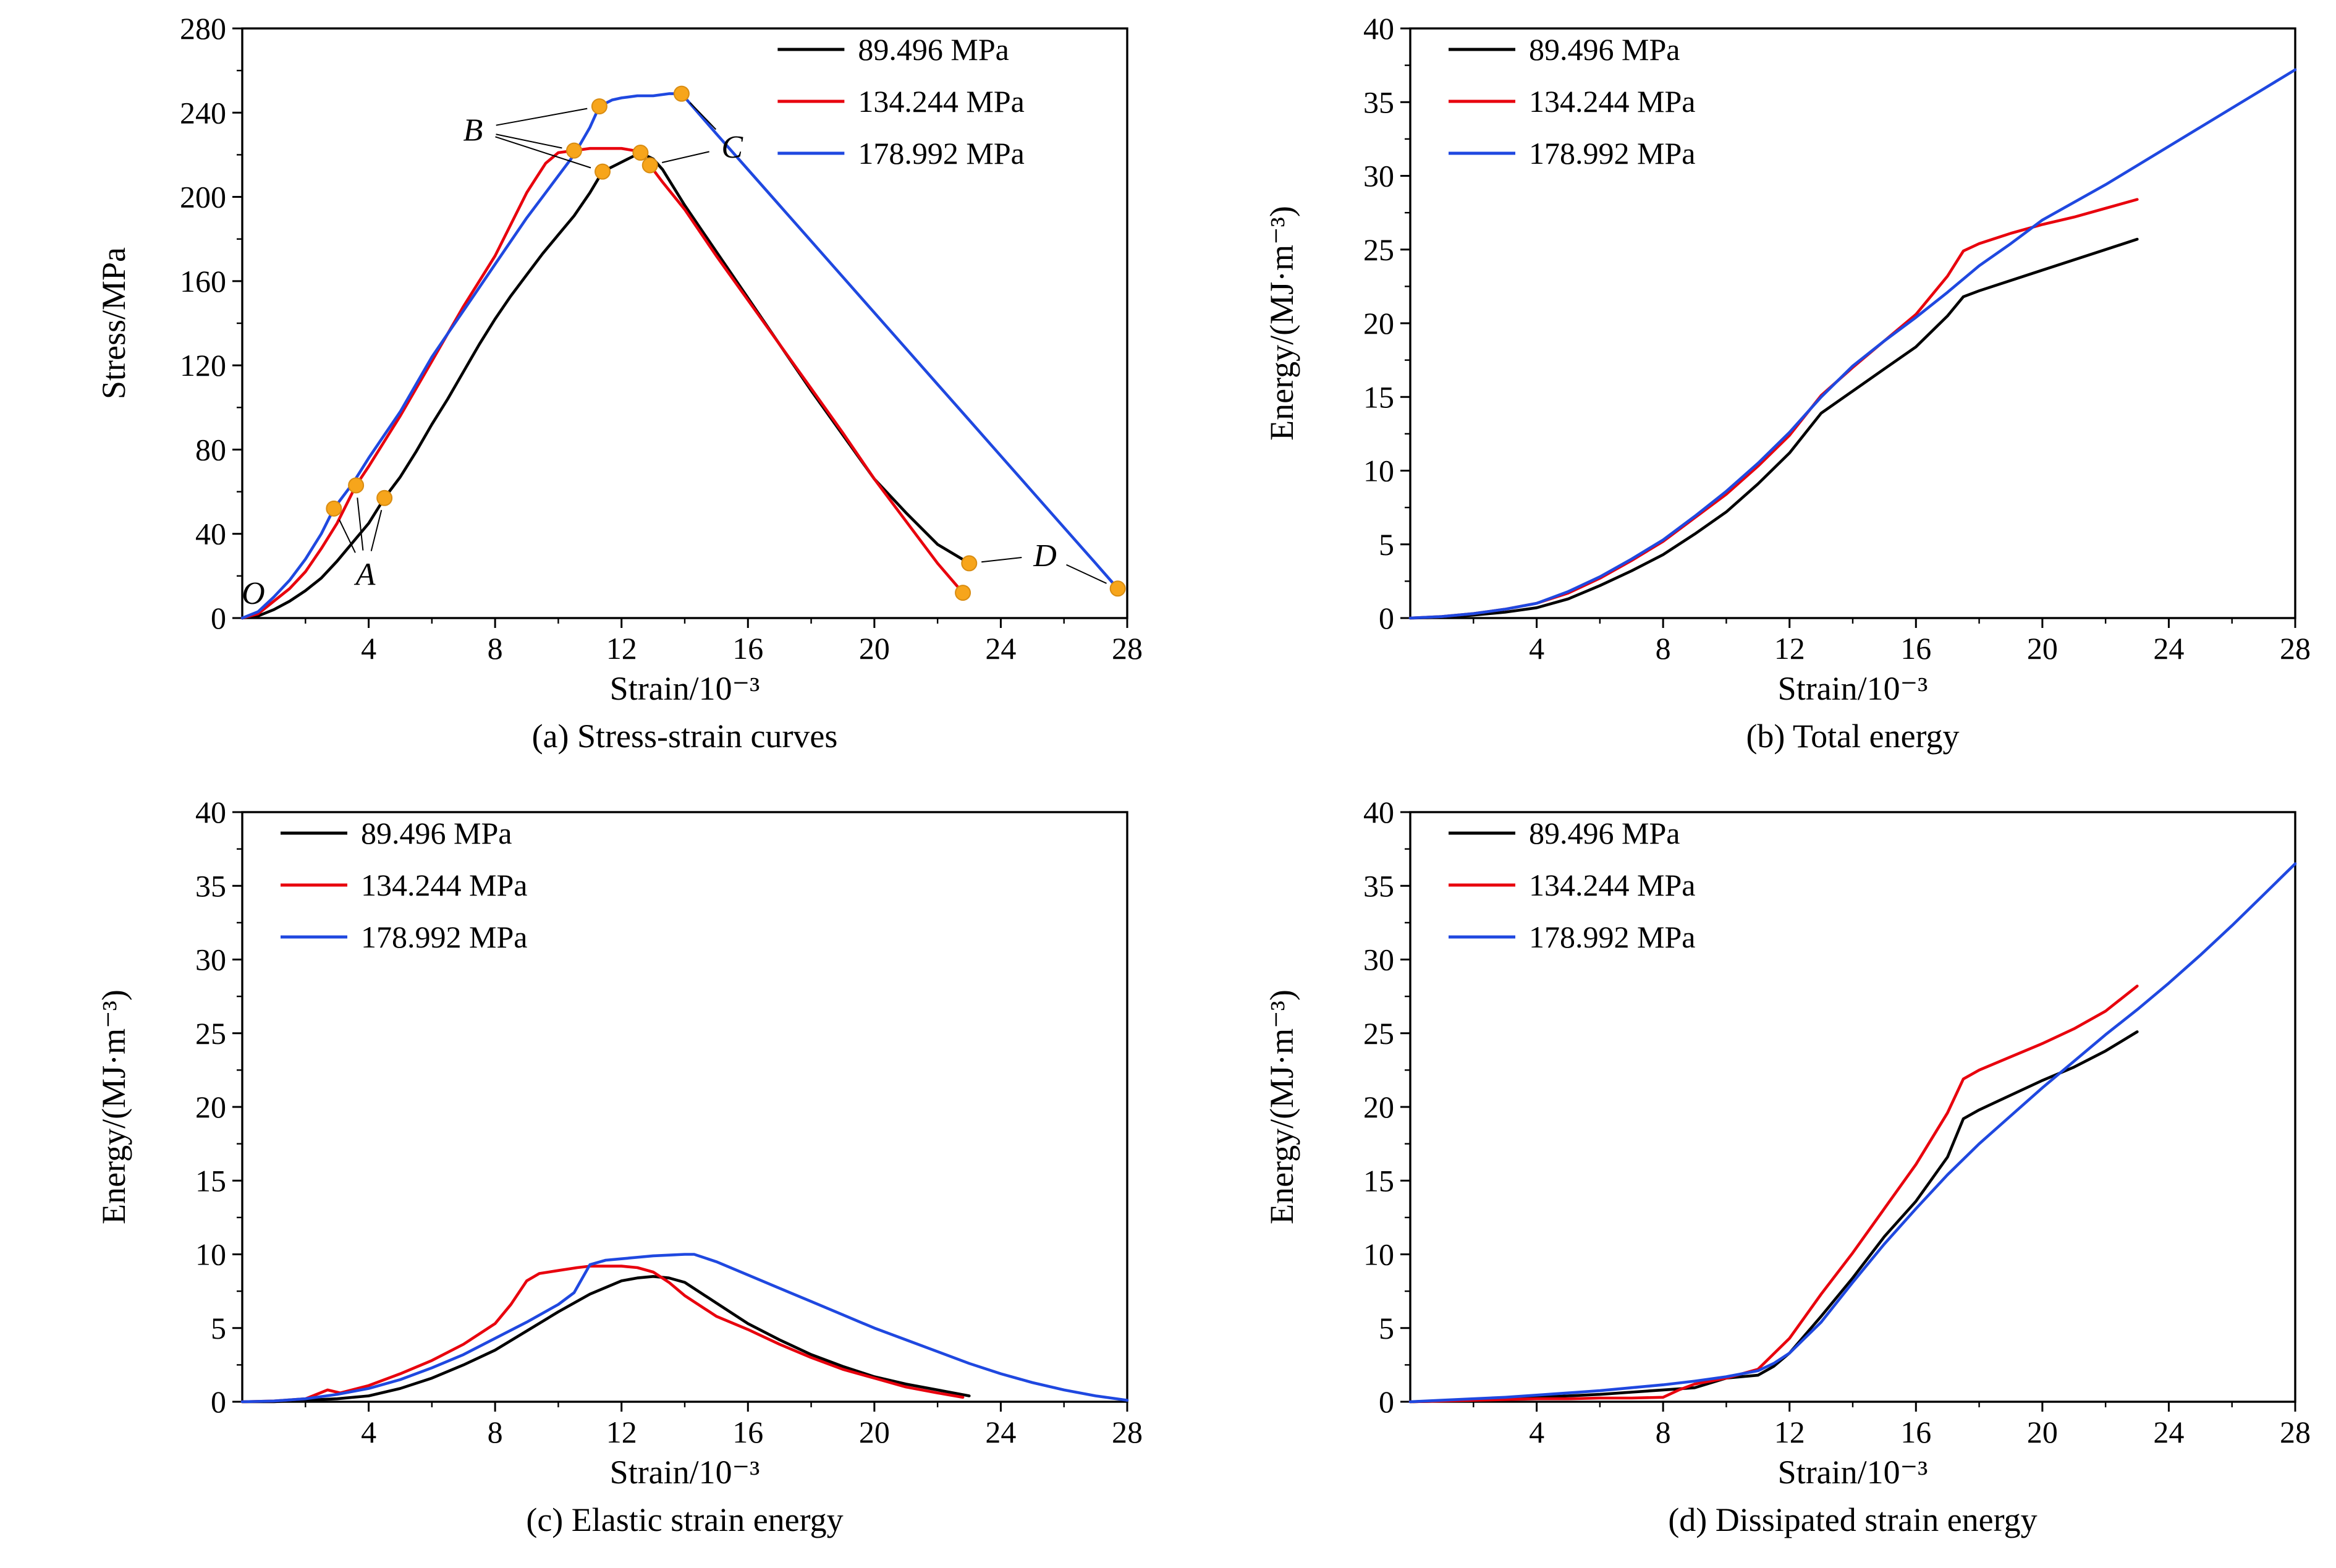  I want to click on chart-total-energy-caption: (b) Total energy, so click(1853, 737).